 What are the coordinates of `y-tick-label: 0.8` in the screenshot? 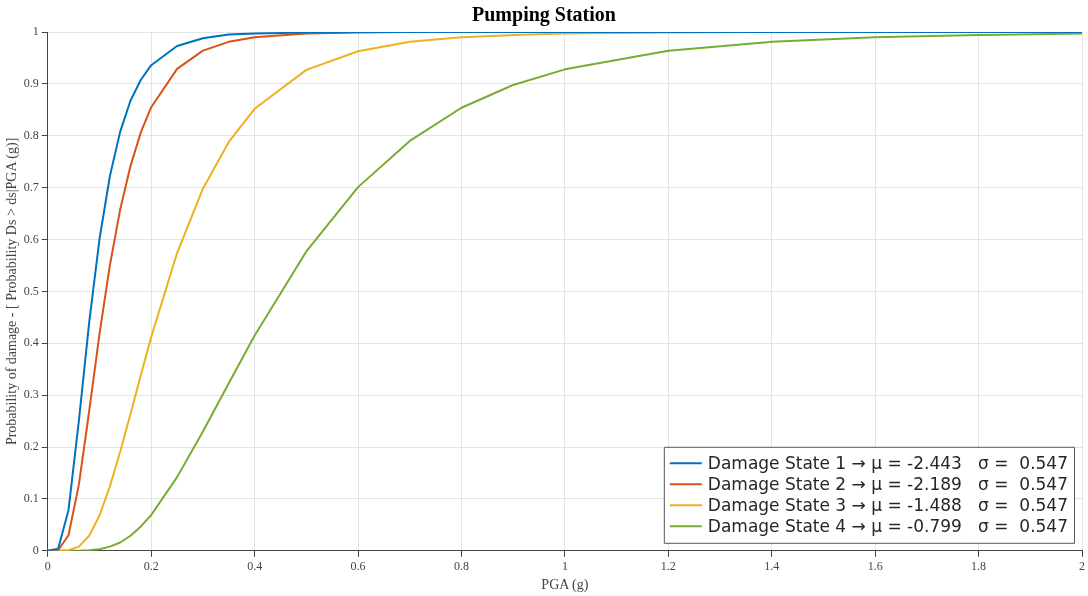 It's located at (31, 134).